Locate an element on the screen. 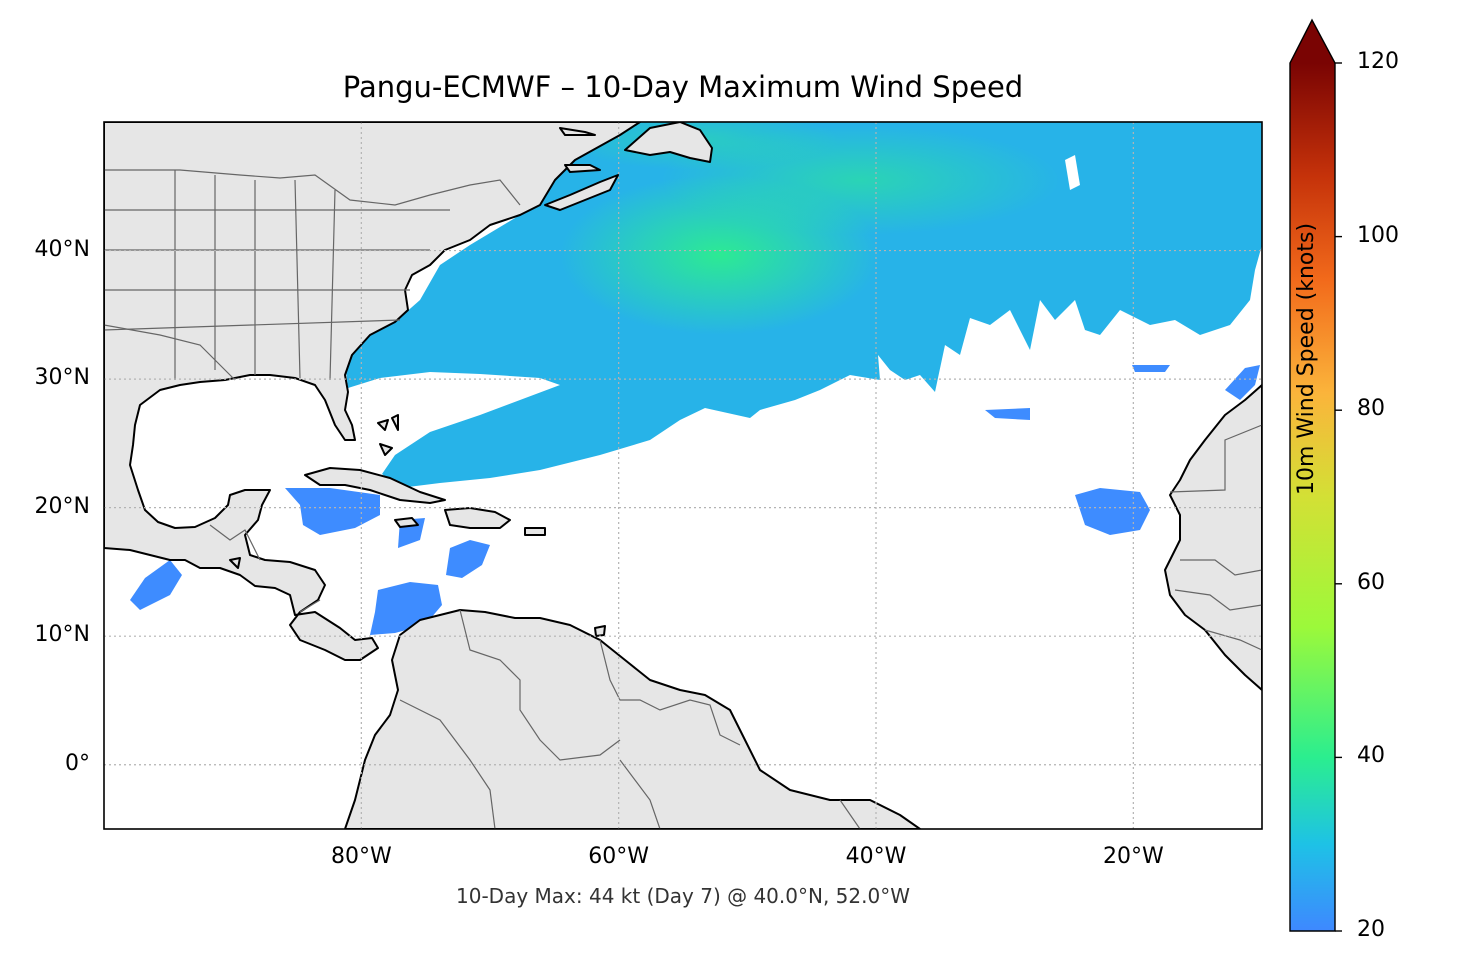 This screenshot has height=969, width=1466. land-anticosti is located at coordinates (577, 131).